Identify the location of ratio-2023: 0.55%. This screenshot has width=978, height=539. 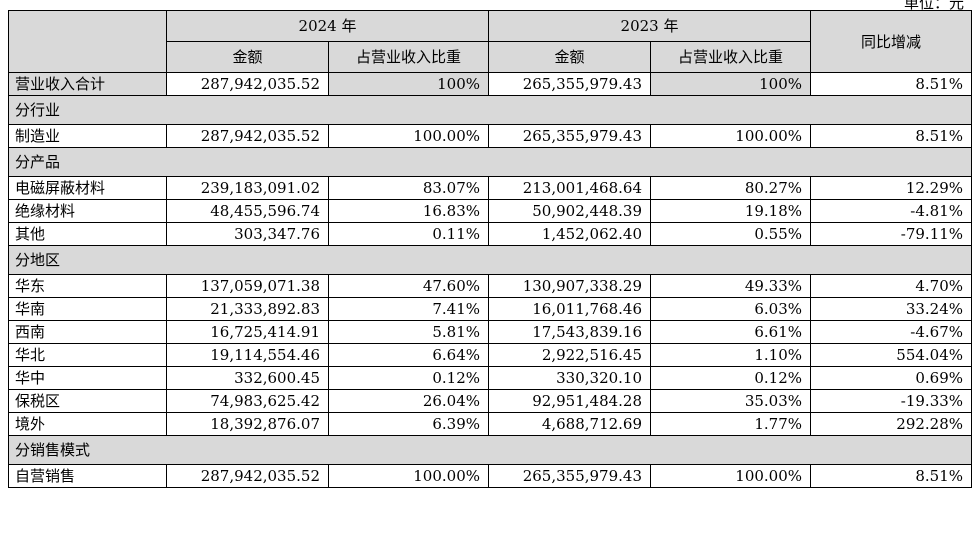
(731, 234).